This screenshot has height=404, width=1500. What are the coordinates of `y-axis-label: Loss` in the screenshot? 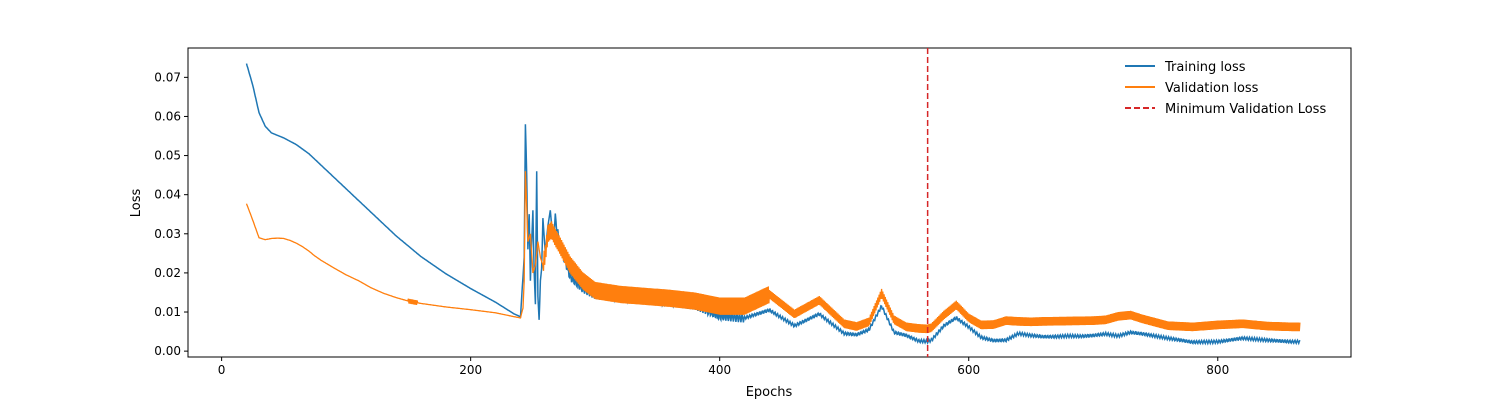 It's located at (136, 203).